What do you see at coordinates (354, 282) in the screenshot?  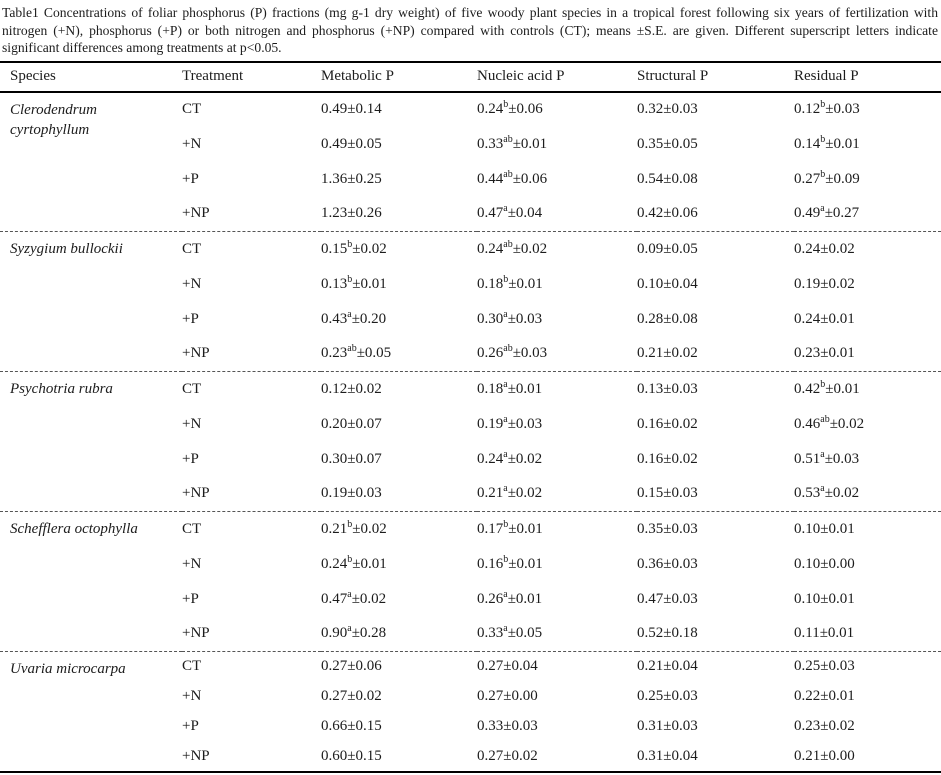 I see `value-cell: 0.13b±0.01` at bounding box center [354, 282].